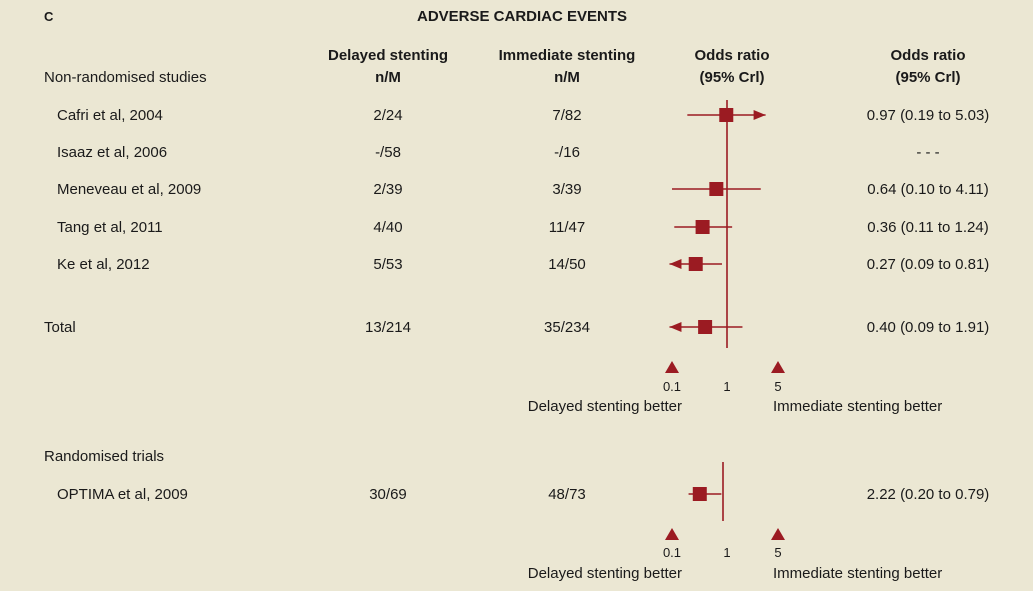 The width and height of the screenshot is (1033, 591). Describe the element at coordinates (702, 227) in the screenshot. I see `row-4-point-estimate` at that location.